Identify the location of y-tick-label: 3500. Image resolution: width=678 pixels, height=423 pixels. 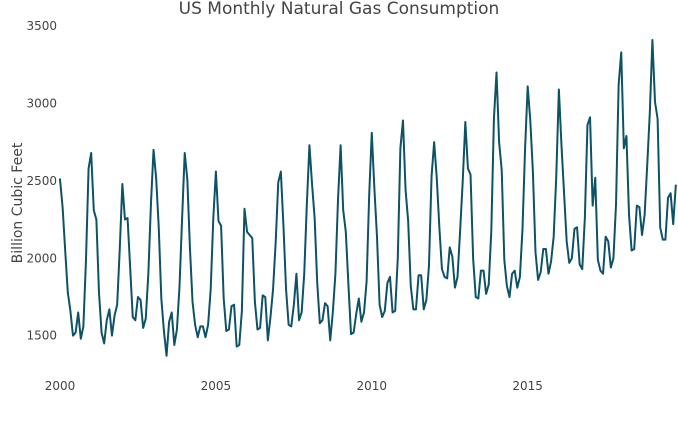
(41, 26).